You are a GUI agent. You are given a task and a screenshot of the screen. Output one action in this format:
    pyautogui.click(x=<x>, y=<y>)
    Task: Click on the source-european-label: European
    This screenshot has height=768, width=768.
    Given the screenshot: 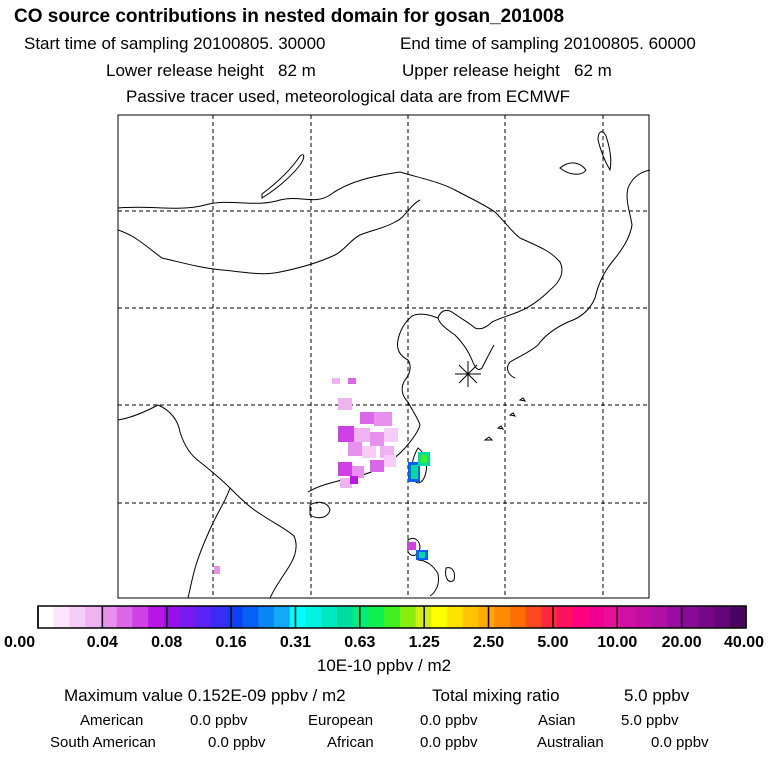 What is the action you would take?
    pyautogui.click(x=341, y=720)
    